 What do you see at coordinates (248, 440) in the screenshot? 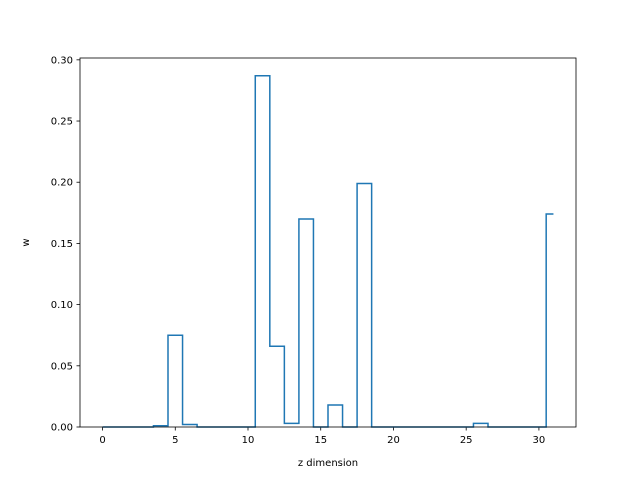
I see `x-tick-label: 10` at bounding box center [248, 440].